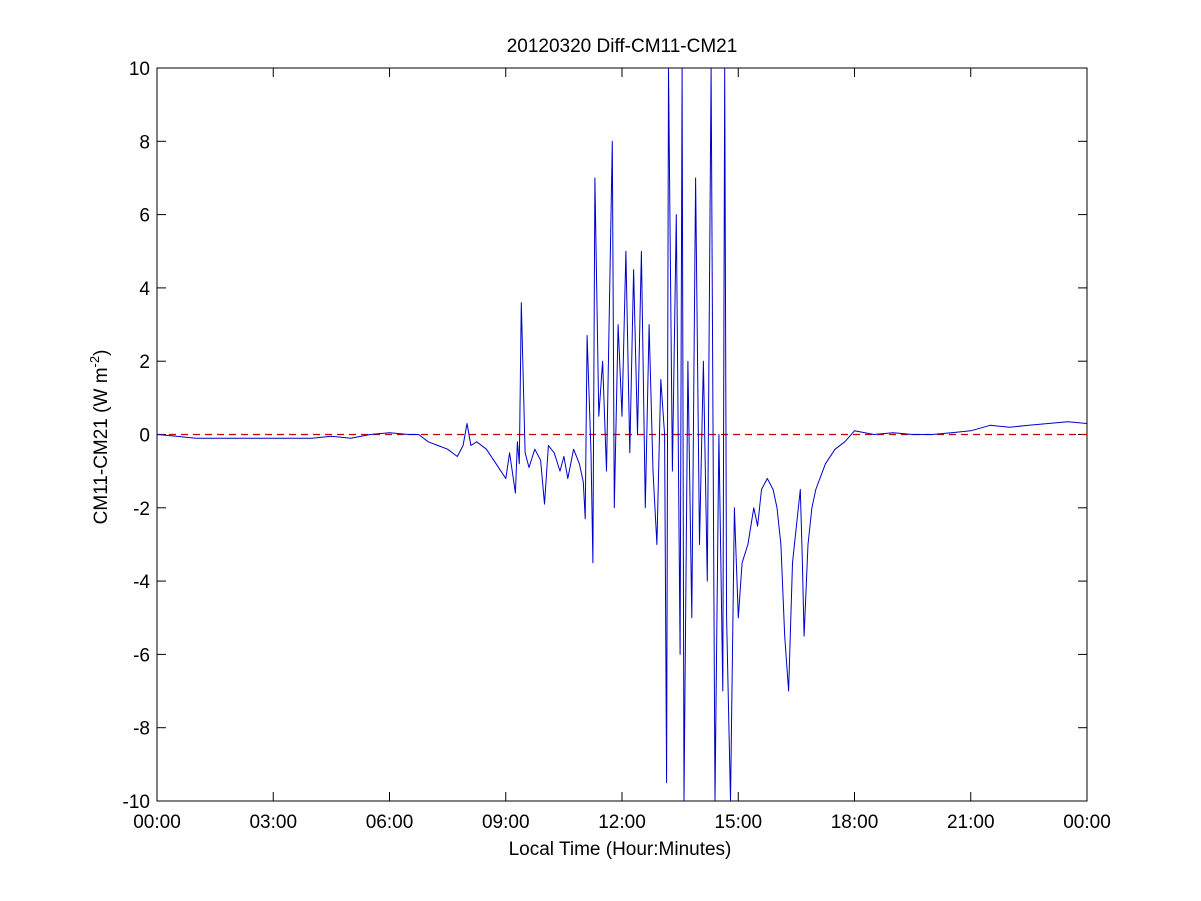  I want to click on x-tick-label: 12:00, so click(622, 822).